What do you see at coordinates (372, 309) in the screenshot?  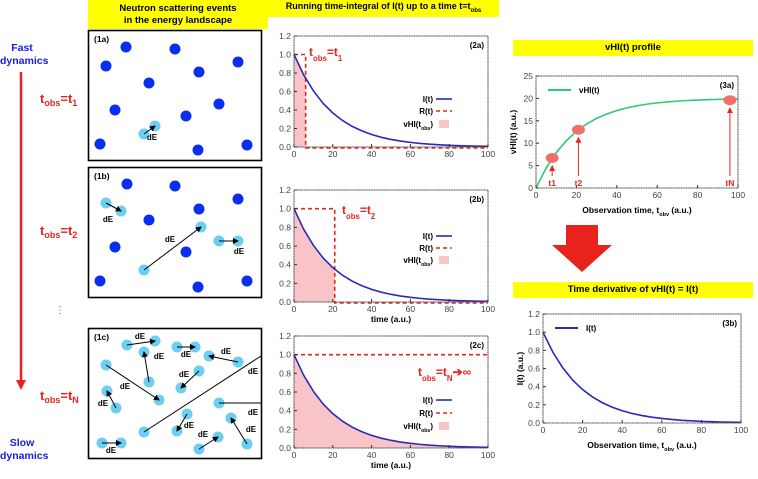 I see `x-tick-label: 40` at bounding box center [372, 309].